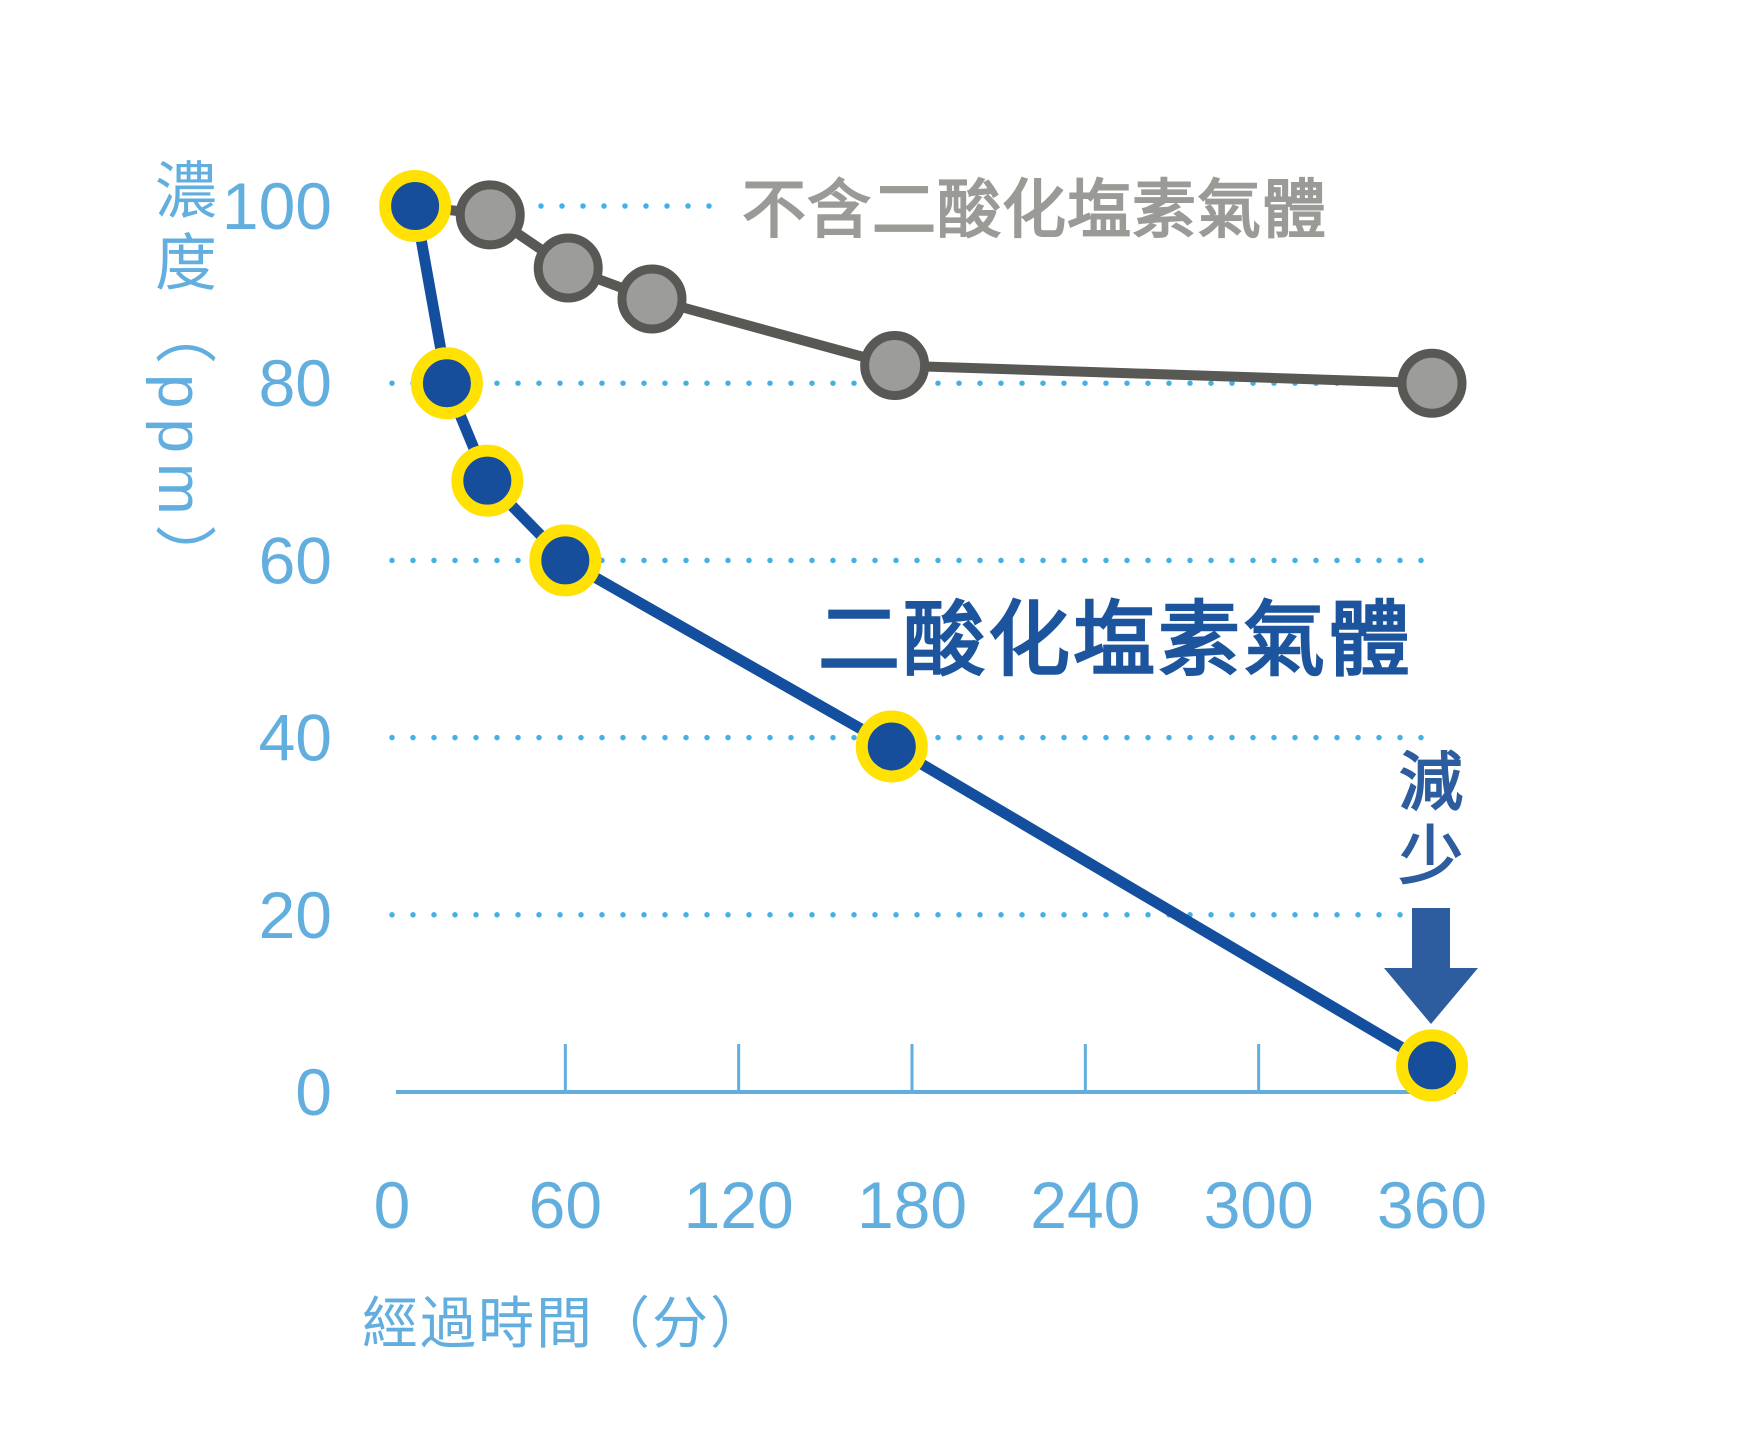  I want to click on x-tick-label: 60, so click(565, 1205).